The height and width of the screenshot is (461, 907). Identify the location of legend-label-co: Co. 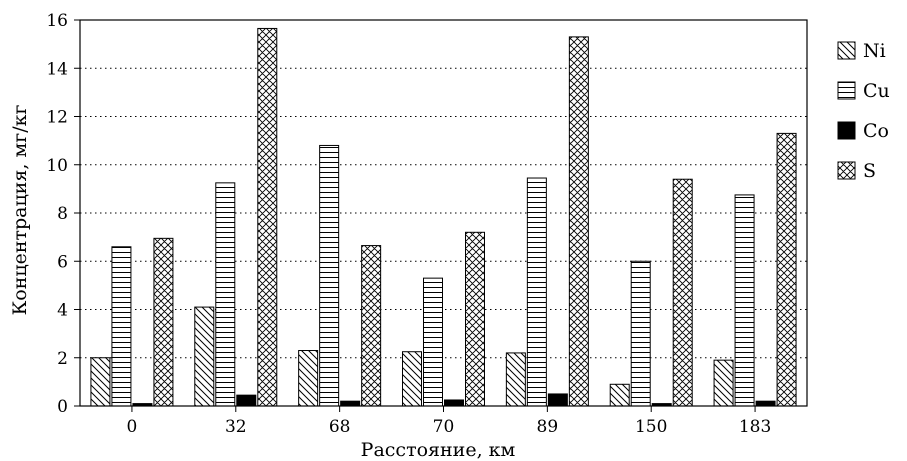
(876, 131).